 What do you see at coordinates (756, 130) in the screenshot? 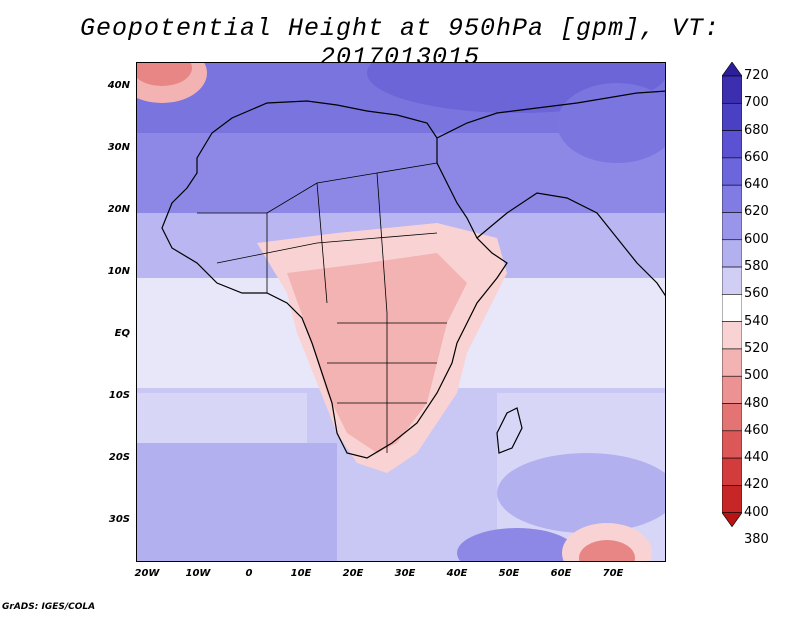
I see `colorbar-level-label: 680` at bounding box center [756, 130].